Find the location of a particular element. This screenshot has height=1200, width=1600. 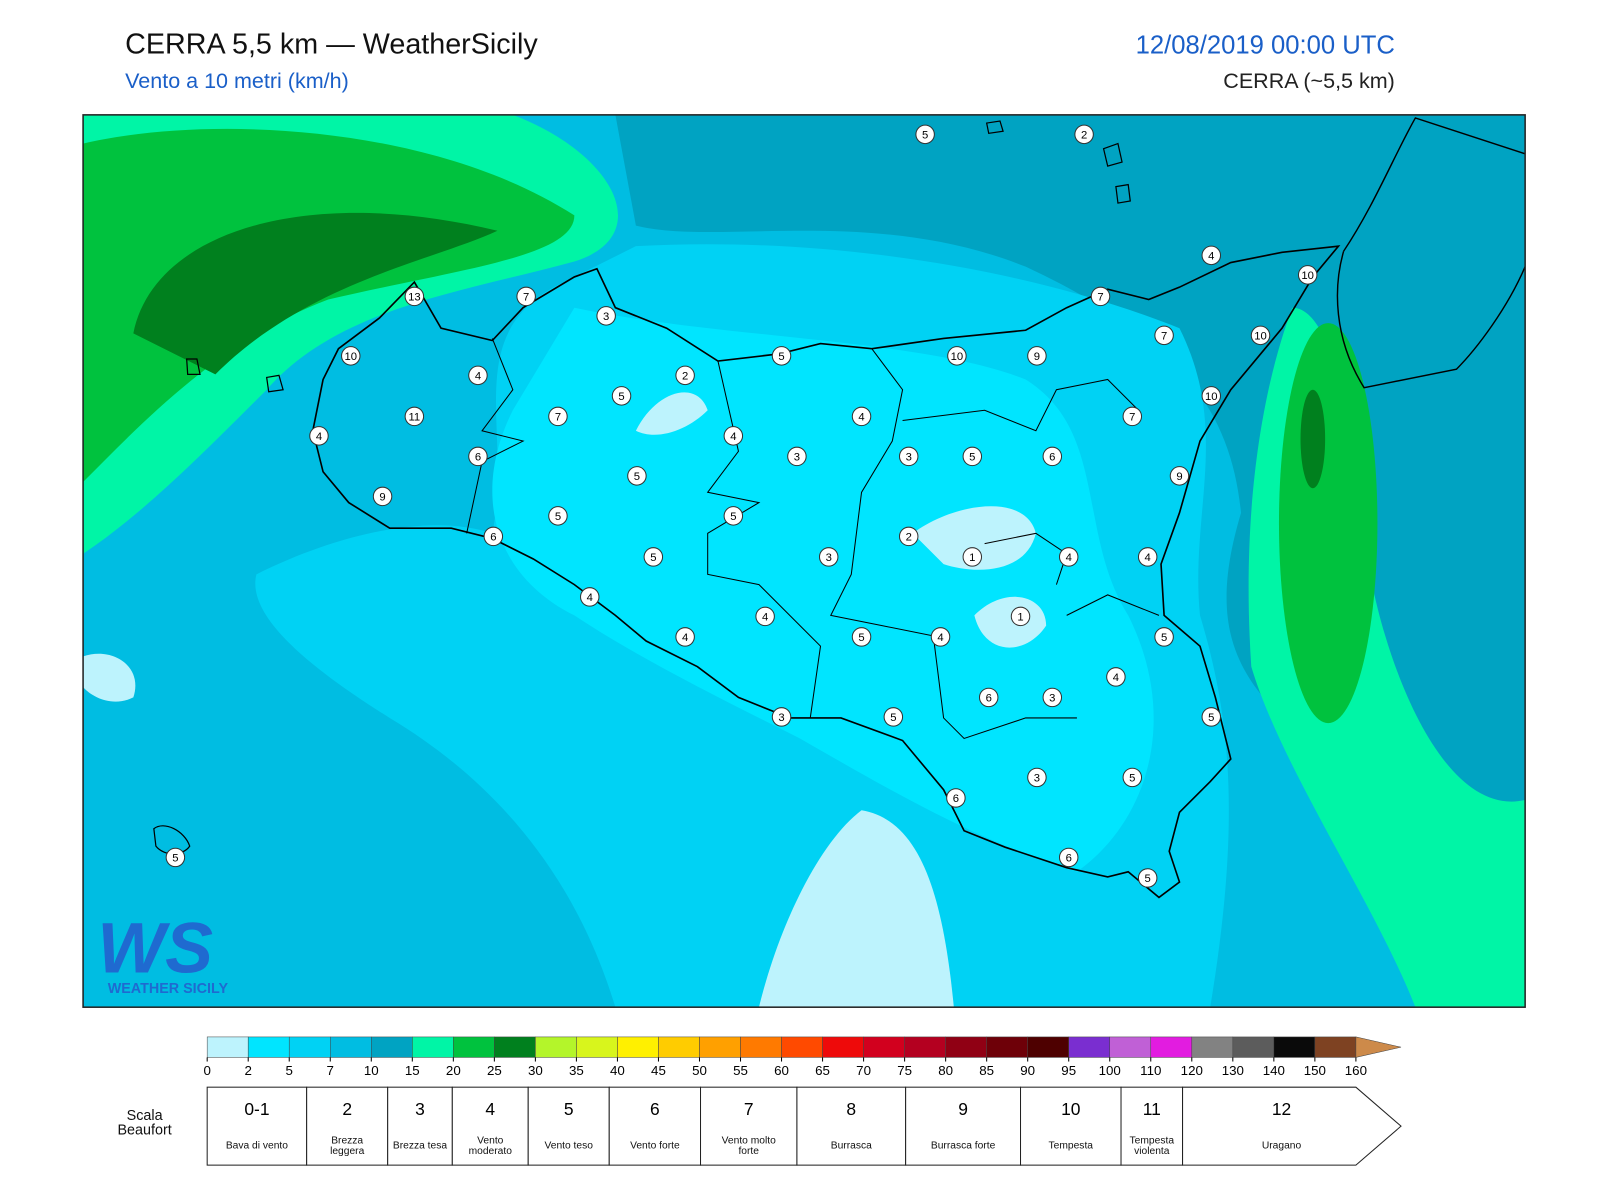

colorbar-tick-label: 95 is located at coordinates (1068, 1070).